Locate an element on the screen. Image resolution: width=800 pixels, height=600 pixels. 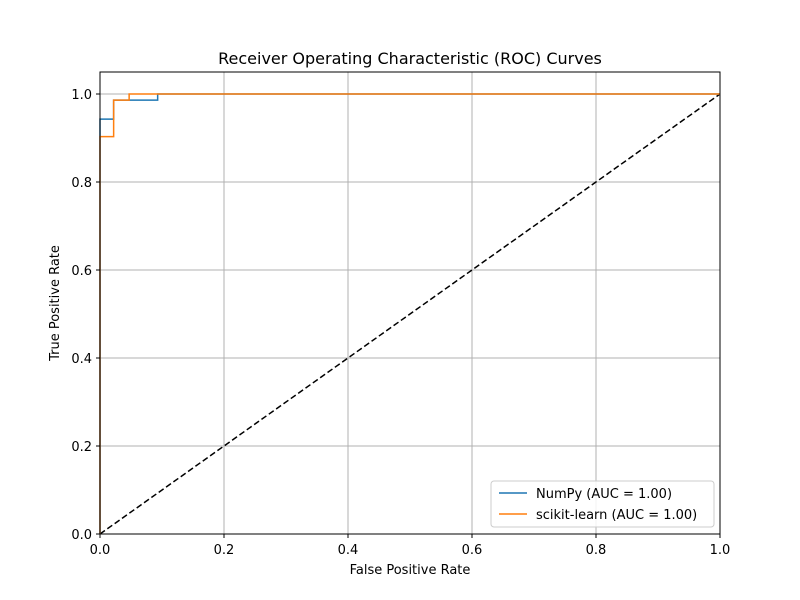
x-tick-label: 1.0 is located at coordinates (720, 550).